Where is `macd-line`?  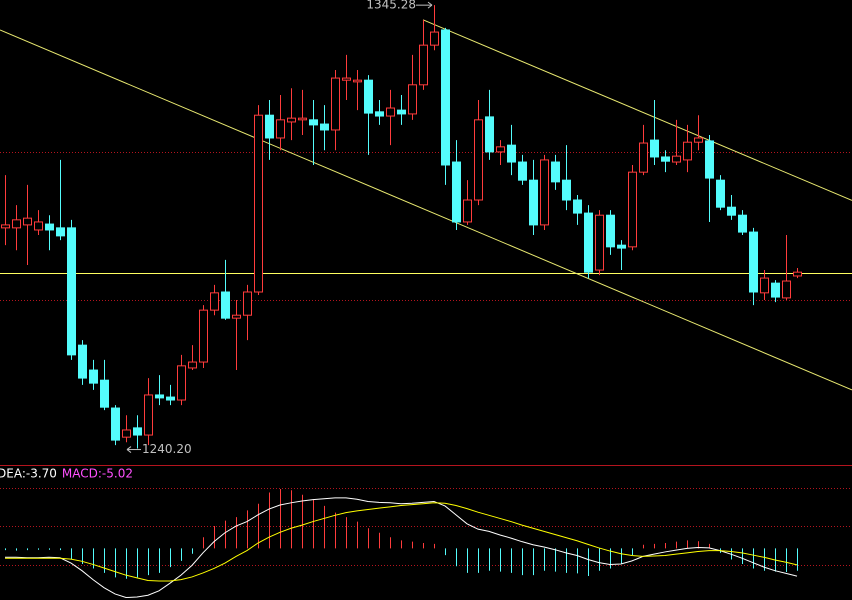 macd-line is located at coordinates (401, 542).